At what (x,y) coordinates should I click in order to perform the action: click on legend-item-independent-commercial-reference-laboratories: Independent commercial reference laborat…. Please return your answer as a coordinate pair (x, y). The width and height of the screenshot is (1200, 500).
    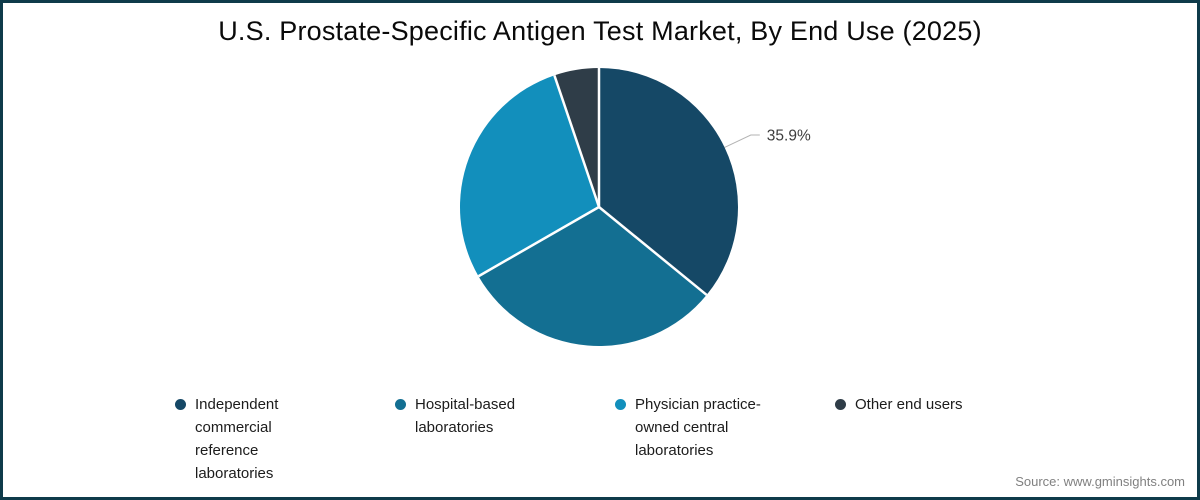
    Looking at the image, I should click on (285, 439).